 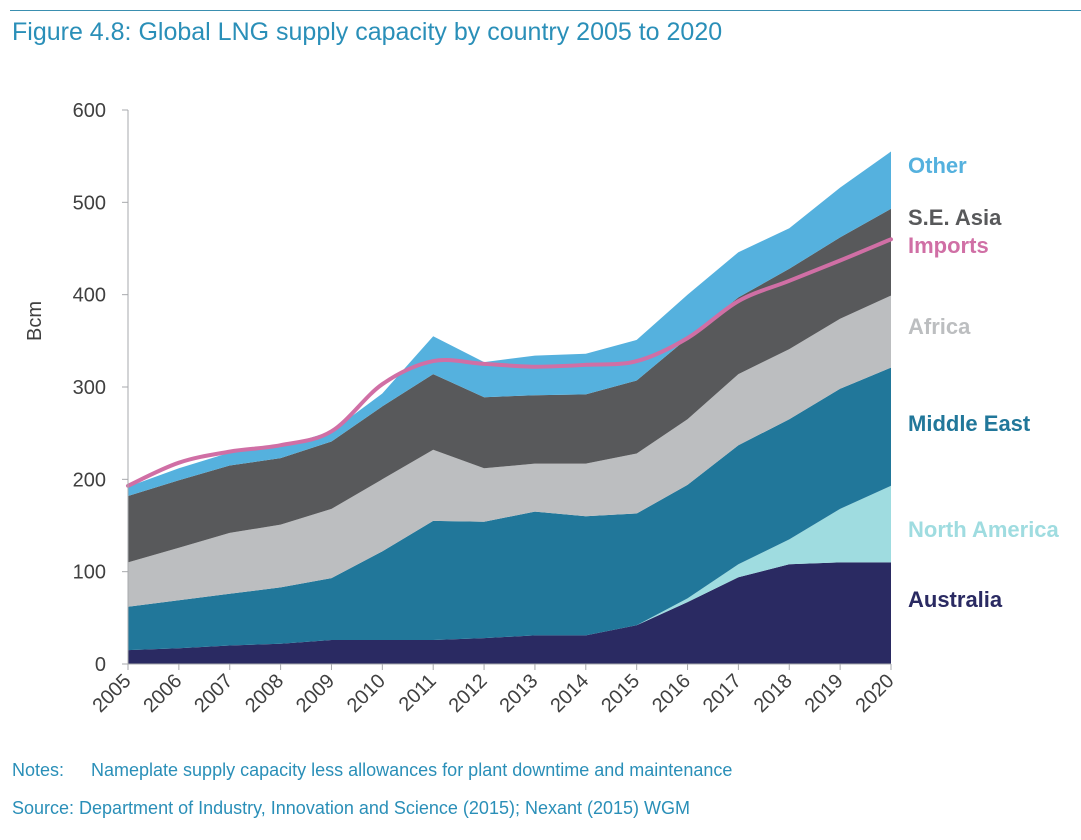 I want to click on x-tick-label: 2014, so click(x=569, y=693).